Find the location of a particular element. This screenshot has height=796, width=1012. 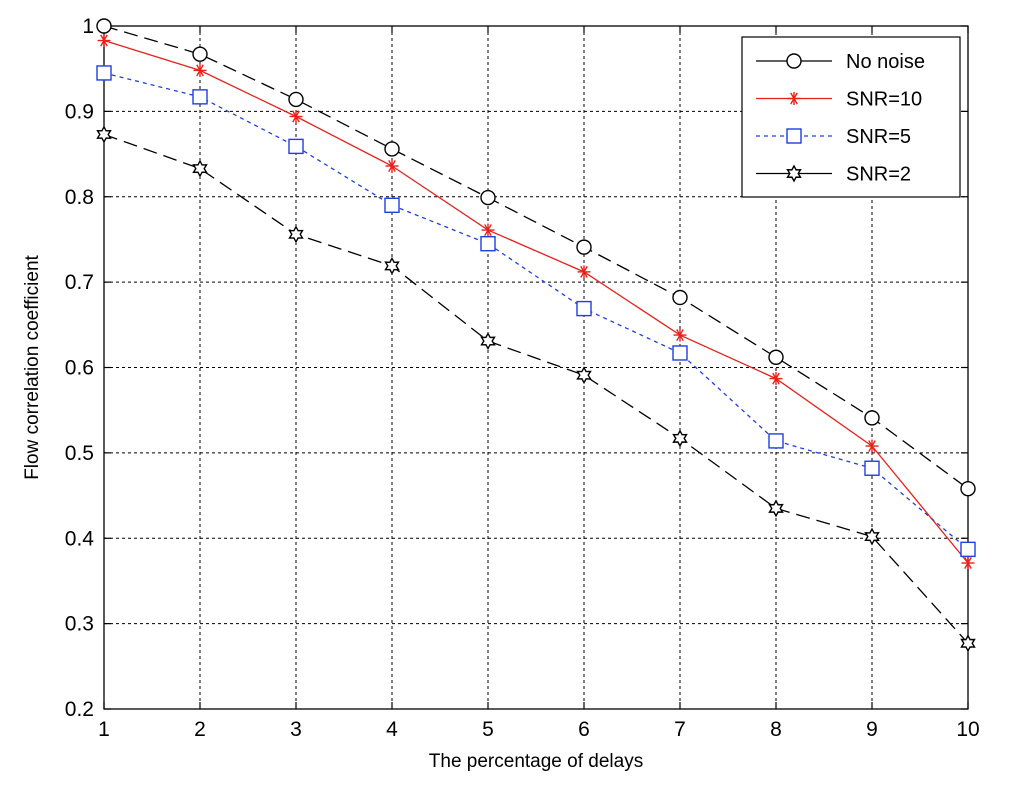

legend-label: SNR=2 is located at coordinates (878, 175).